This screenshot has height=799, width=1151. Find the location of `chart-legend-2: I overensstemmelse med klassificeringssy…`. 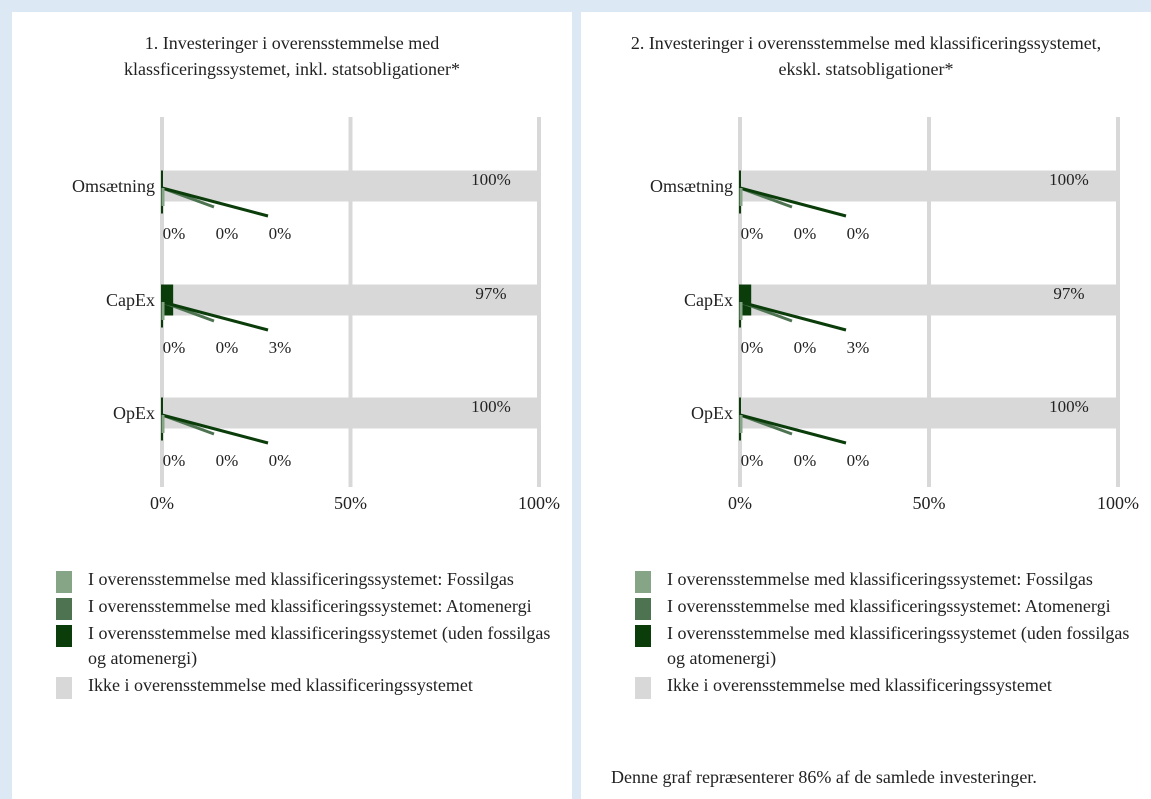

chart-legend-2: I overensstemmelse med klassificeringssy… is located at coordinates (891, 633).